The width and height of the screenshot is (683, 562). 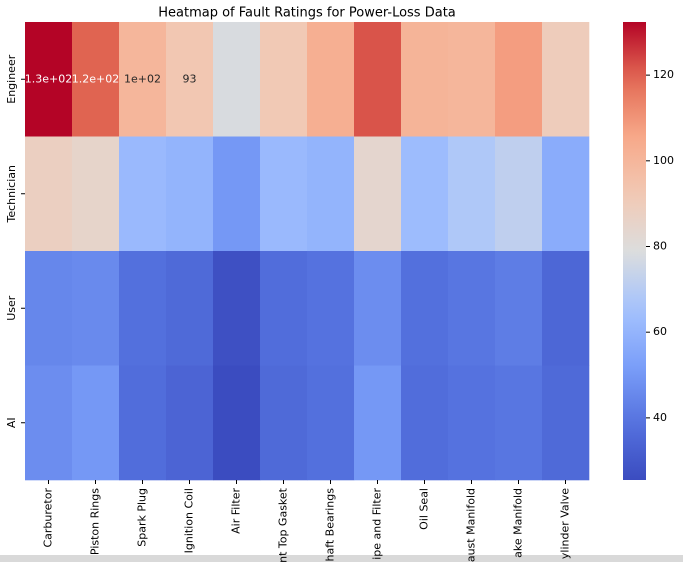 I want to click on x-tick-label: Spark Plug, so click(x=142, y=517).